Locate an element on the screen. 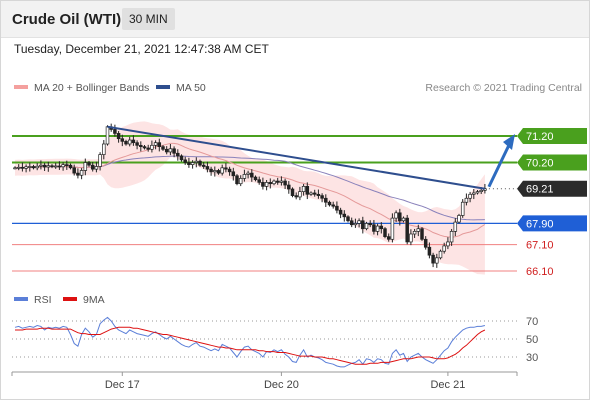 The height and width of the screenshot is (401, 590). instrument-title: Crude Oil (WTI) is located at coordinates (67, 19).